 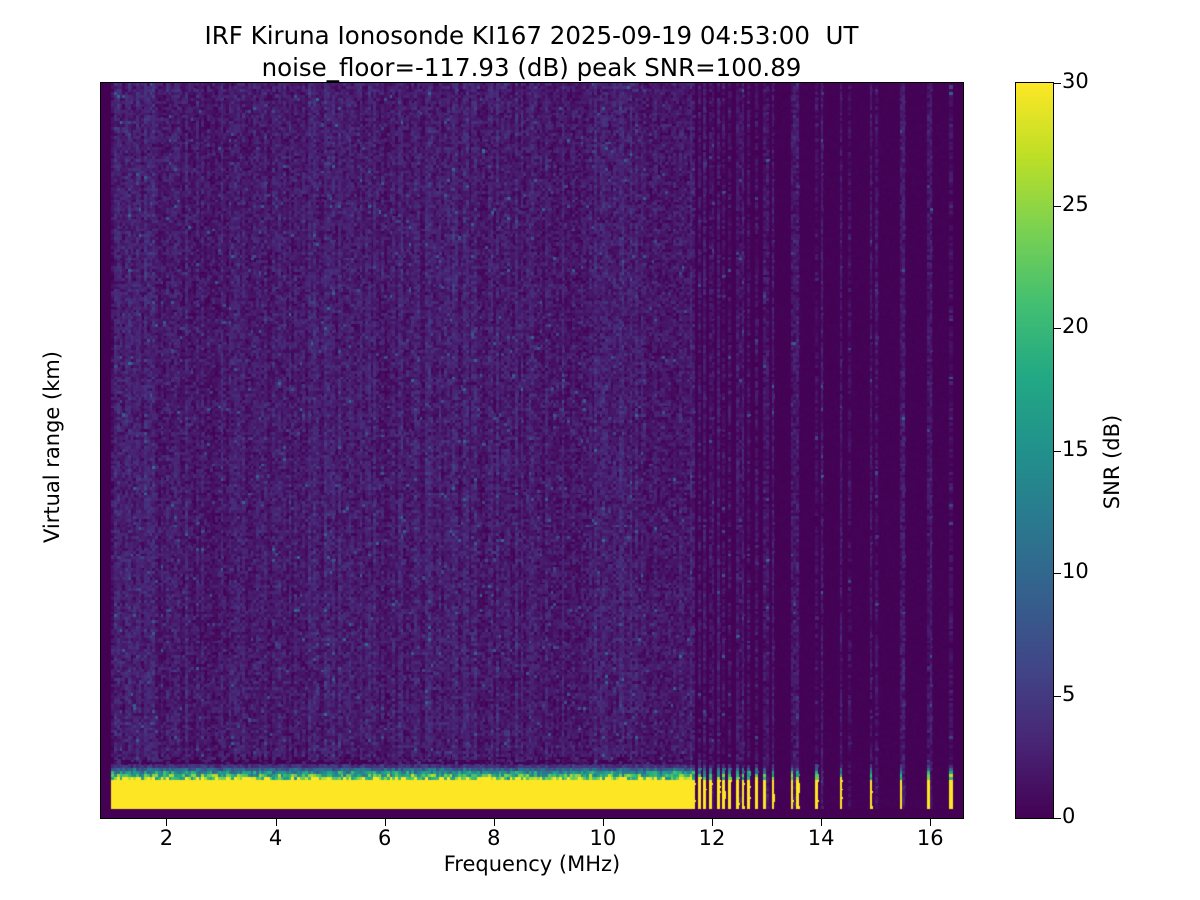 I want to click on y-axis-label: Virtual range (km), so click(x=52, y=447).